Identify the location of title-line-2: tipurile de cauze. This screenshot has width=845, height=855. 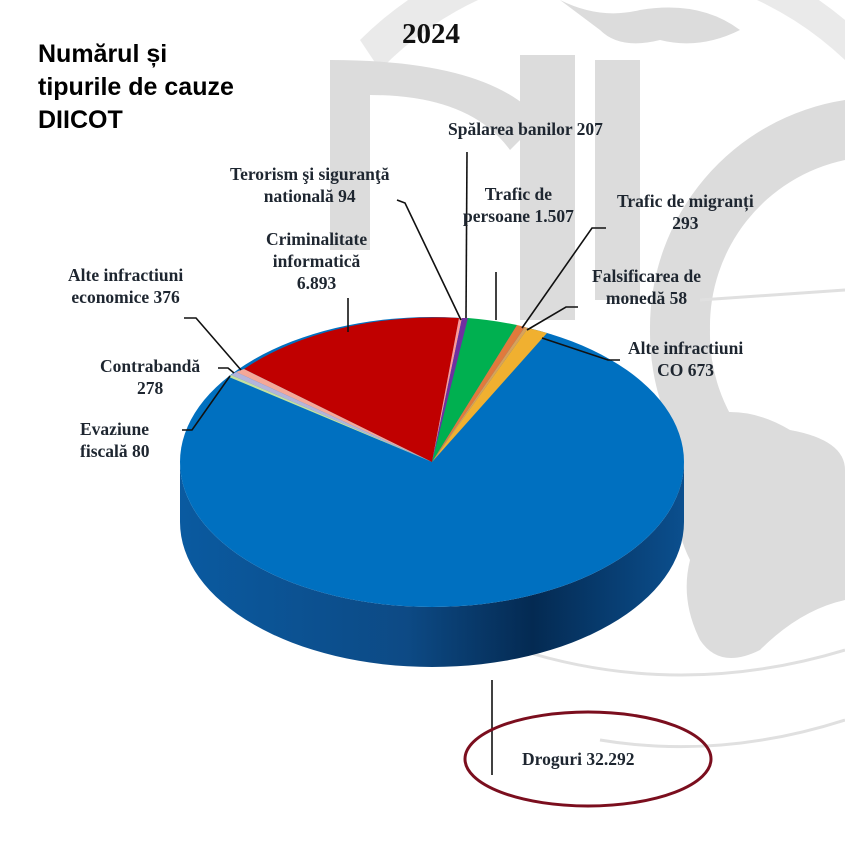
(136, 87).